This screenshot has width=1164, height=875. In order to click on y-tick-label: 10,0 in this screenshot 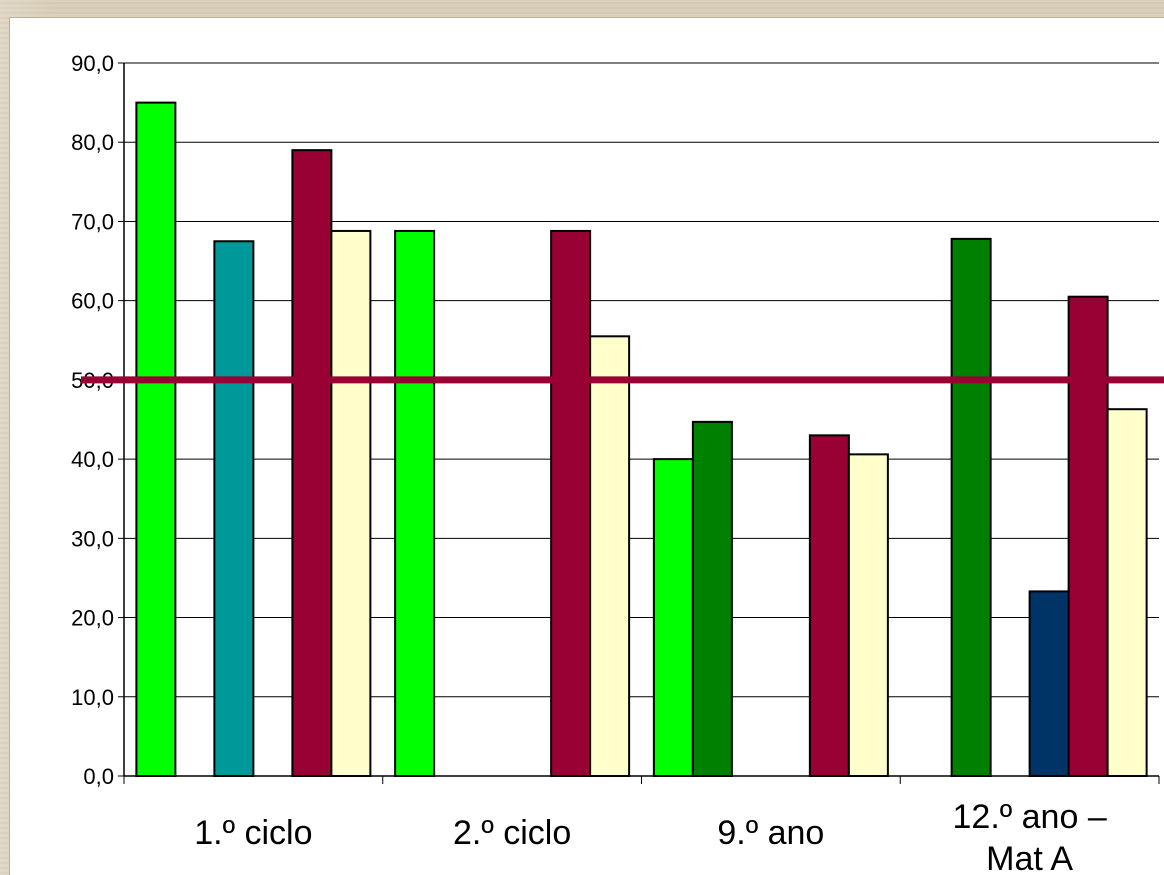, I will do `click(92, 697)`.